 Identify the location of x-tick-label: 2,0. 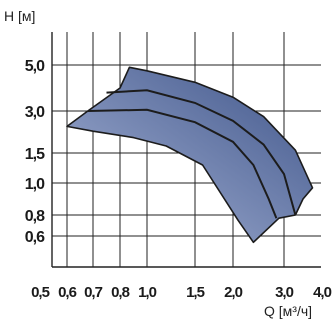
(233, 292).